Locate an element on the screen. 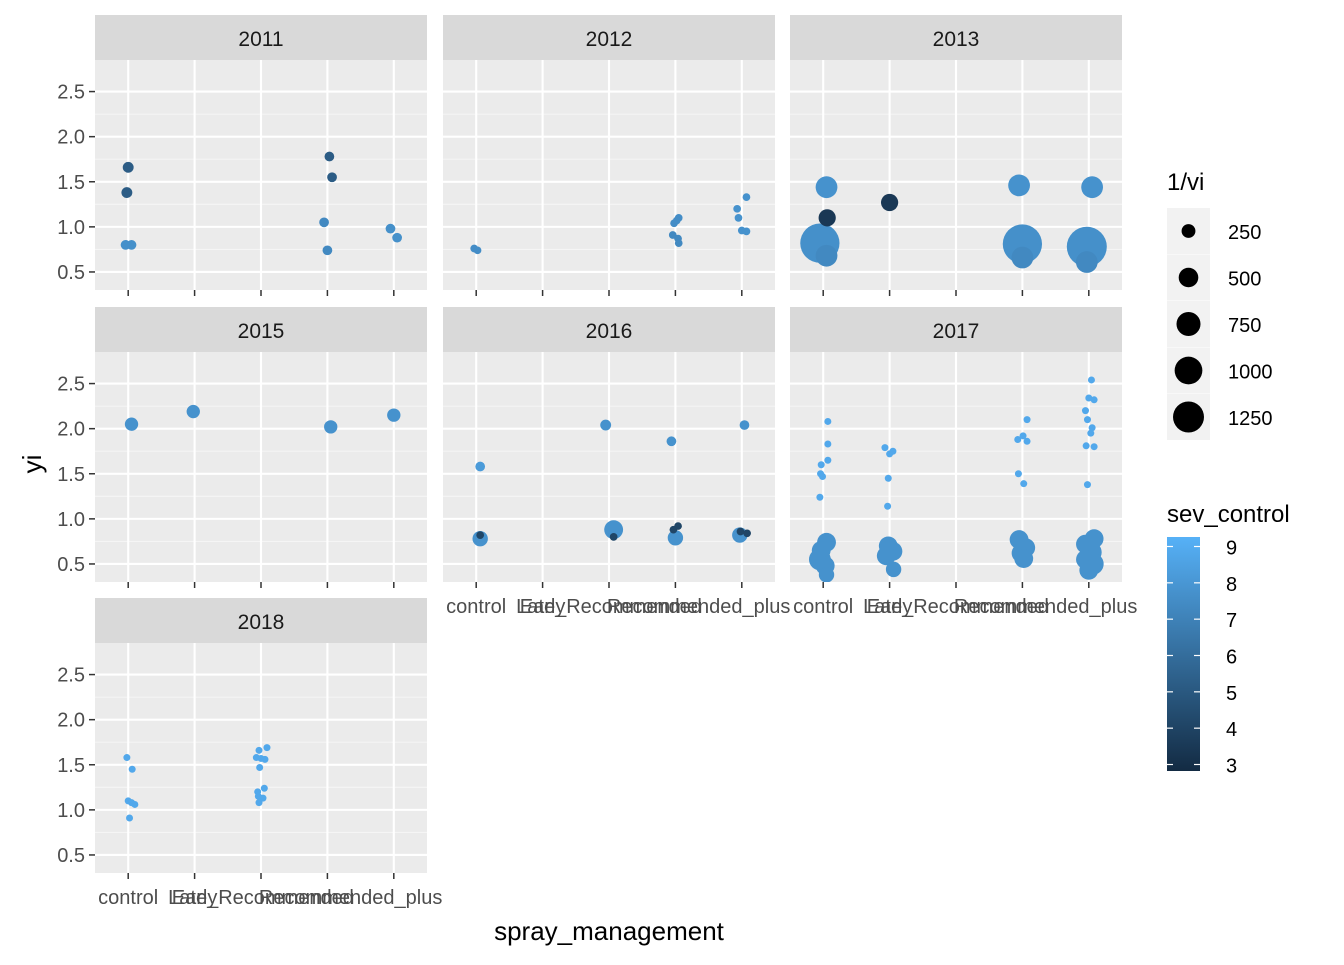  facet-title: 2013 is located at coordinates (956, 39).